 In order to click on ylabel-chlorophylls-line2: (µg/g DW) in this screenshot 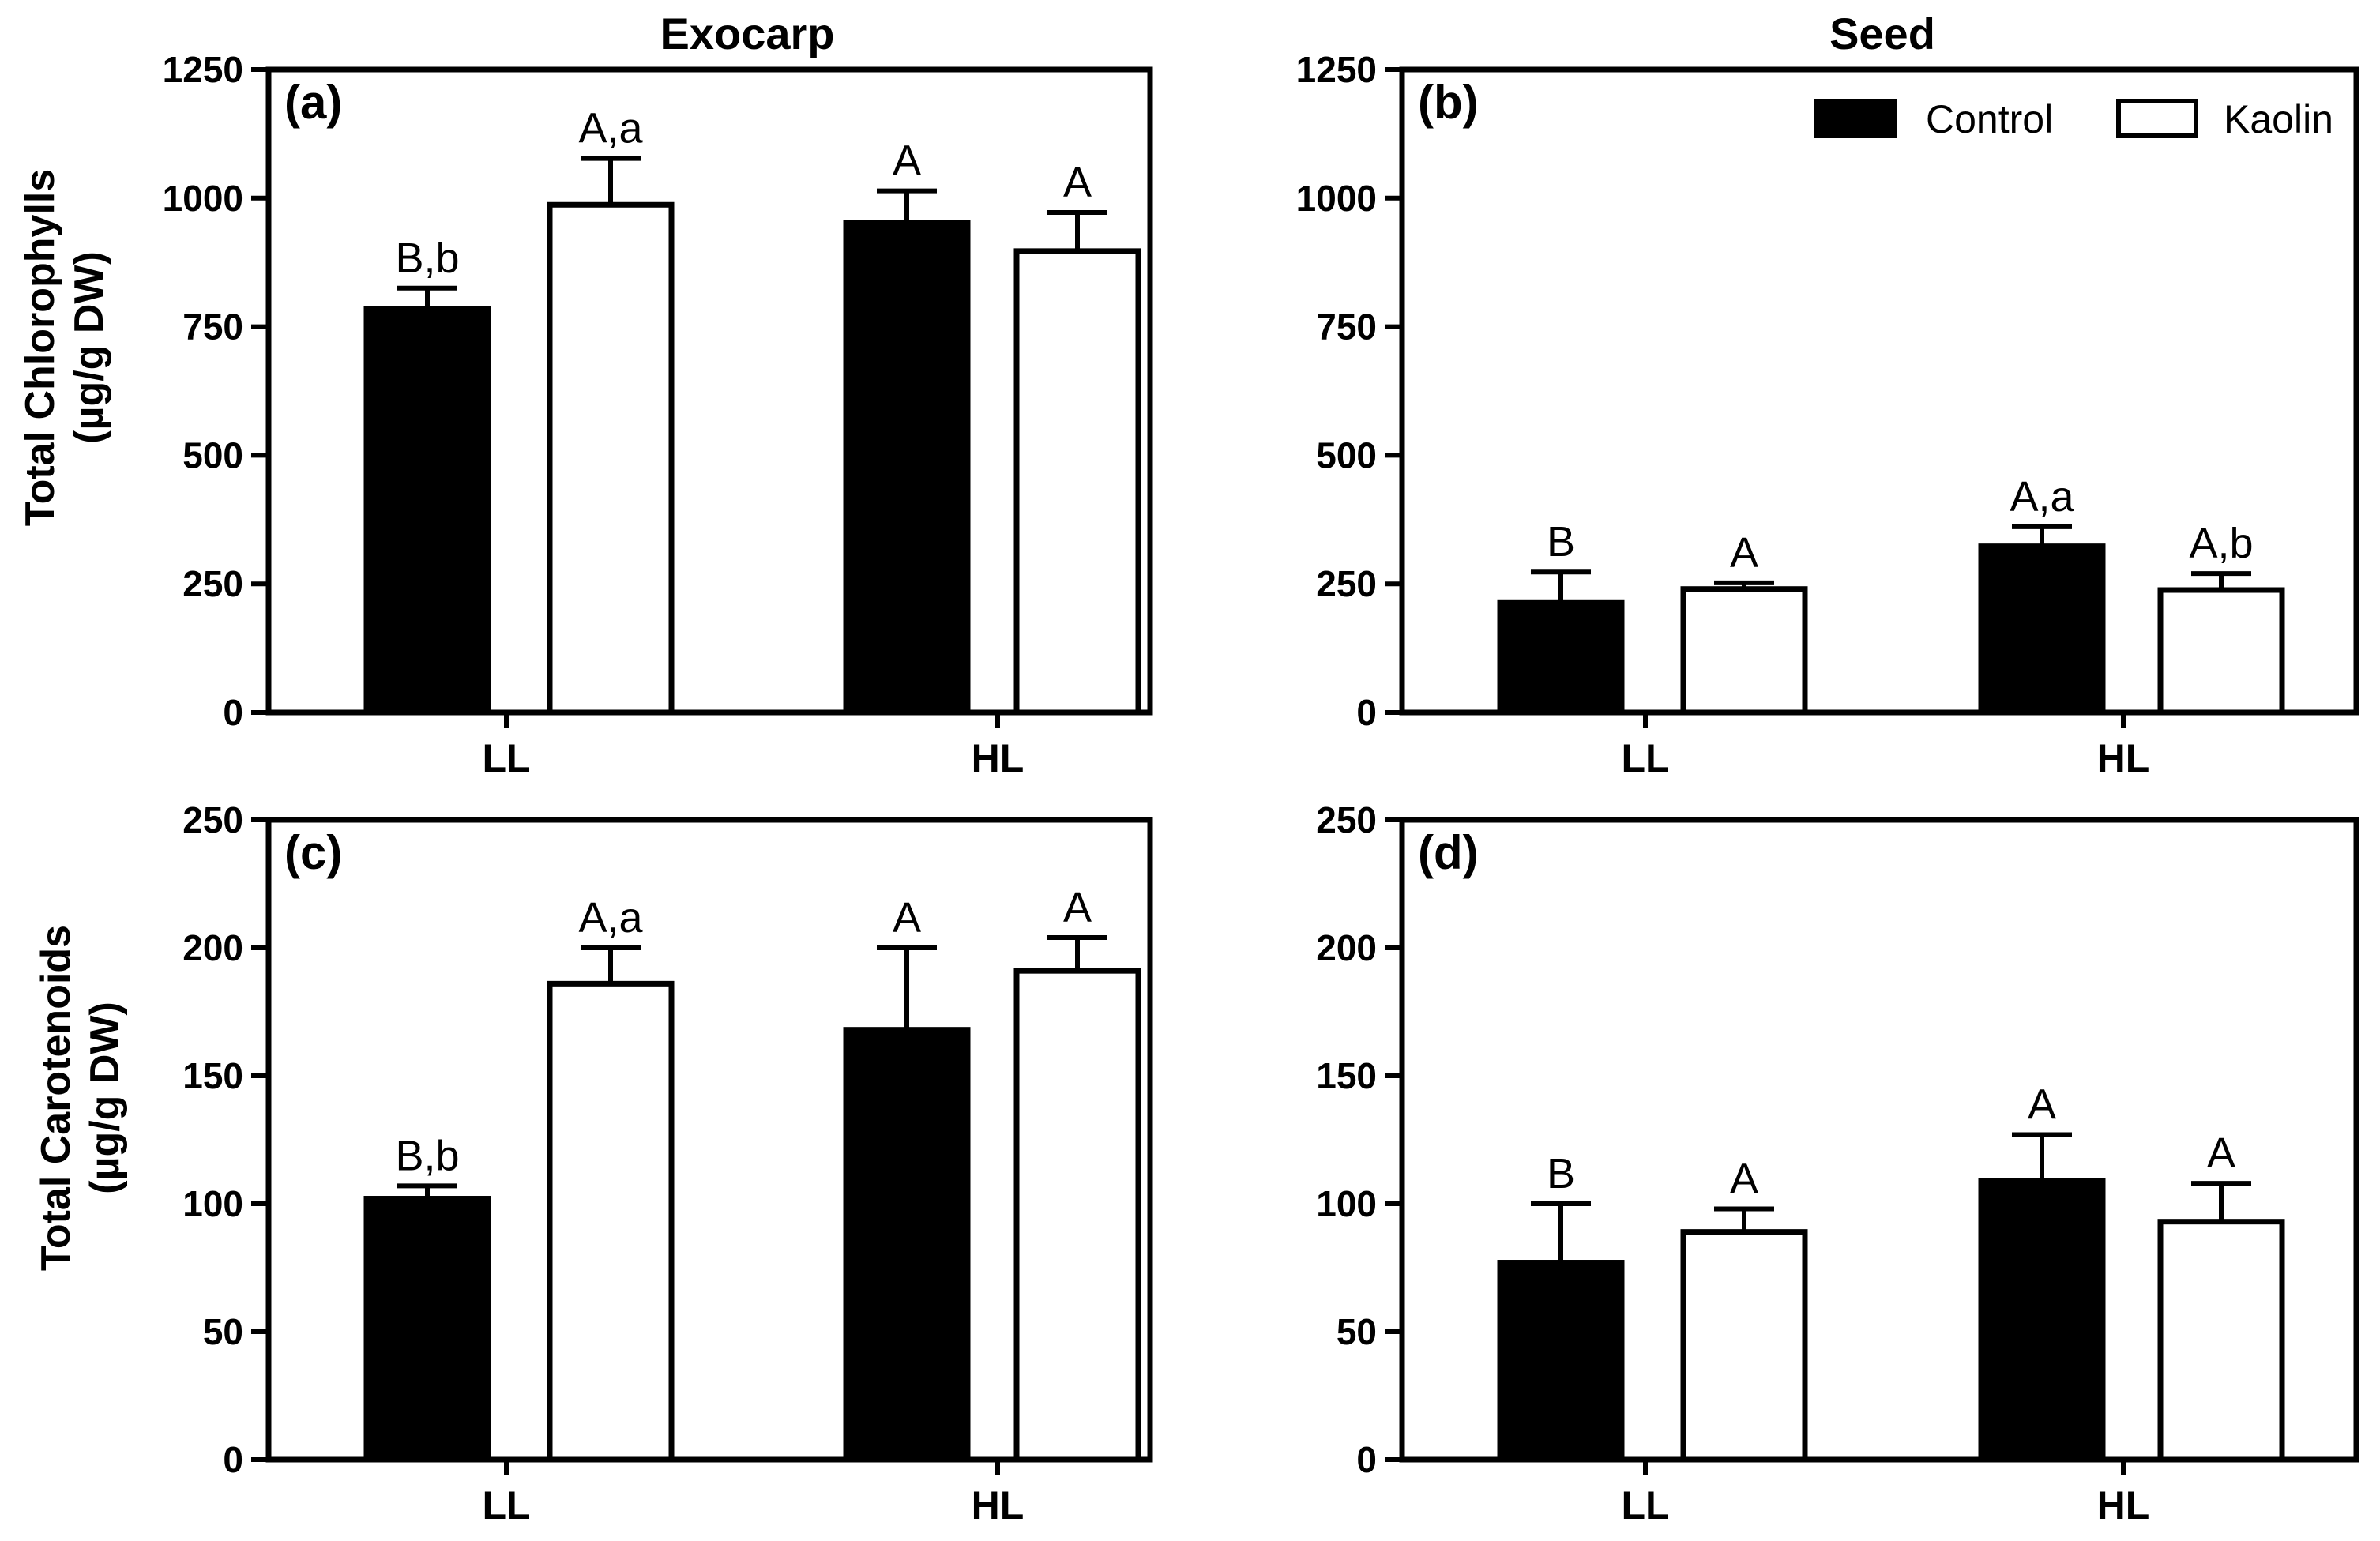, I will do `click(89, 347)`.